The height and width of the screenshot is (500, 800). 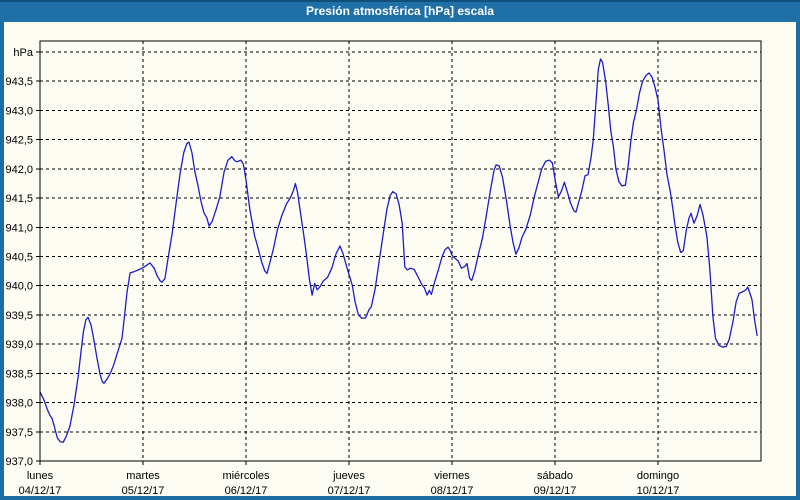 What do you see at coordinates (19, 258) in the screenshot?
I see `y-axis-label: 940,5` at bounding box center [19, 258].